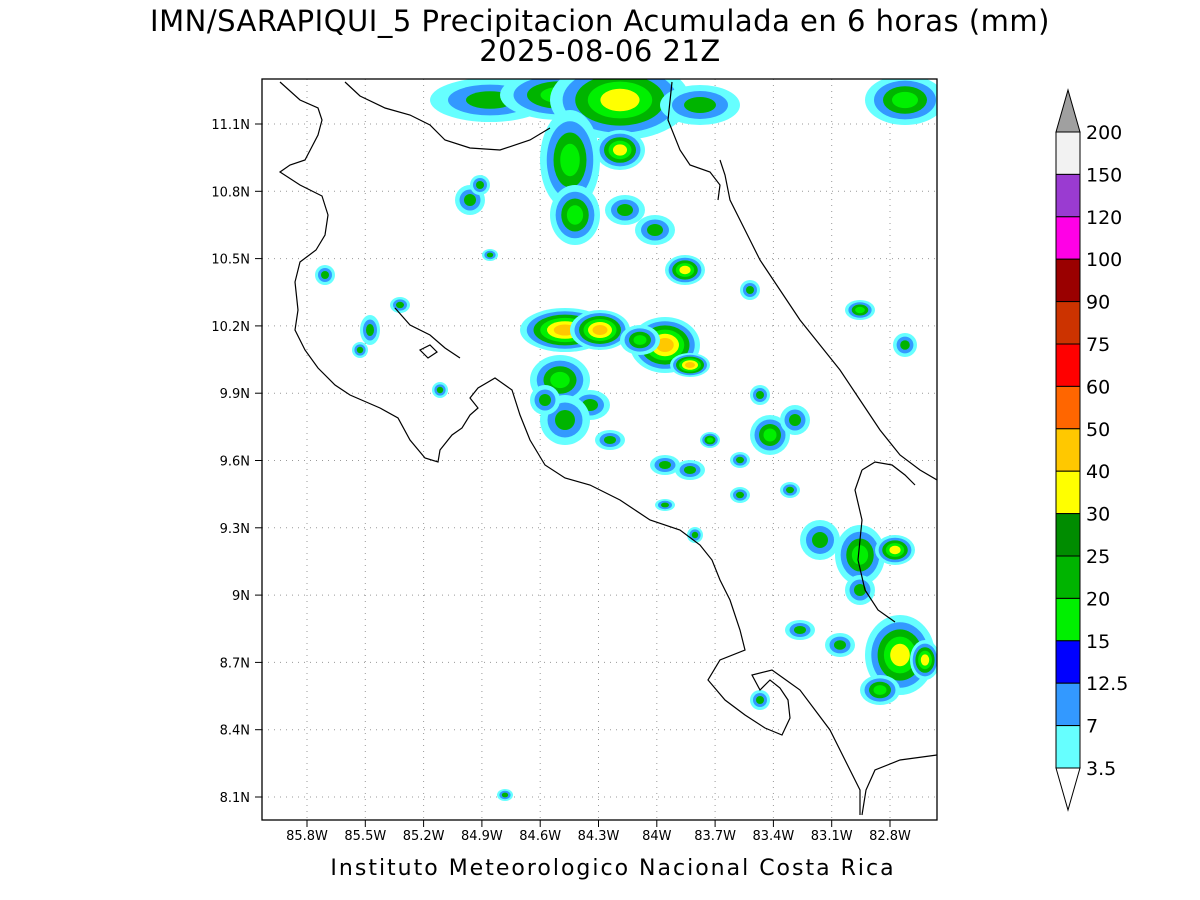  Describe the element at coordinates (235, 663) in the screenshot. I see `lat-tick-label: 8.7N` at that location.